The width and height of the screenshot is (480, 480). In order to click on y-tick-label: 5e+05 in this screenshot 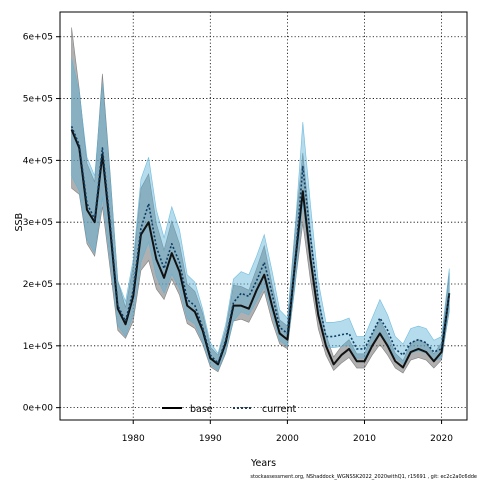, I will do `click(38, 100)`.